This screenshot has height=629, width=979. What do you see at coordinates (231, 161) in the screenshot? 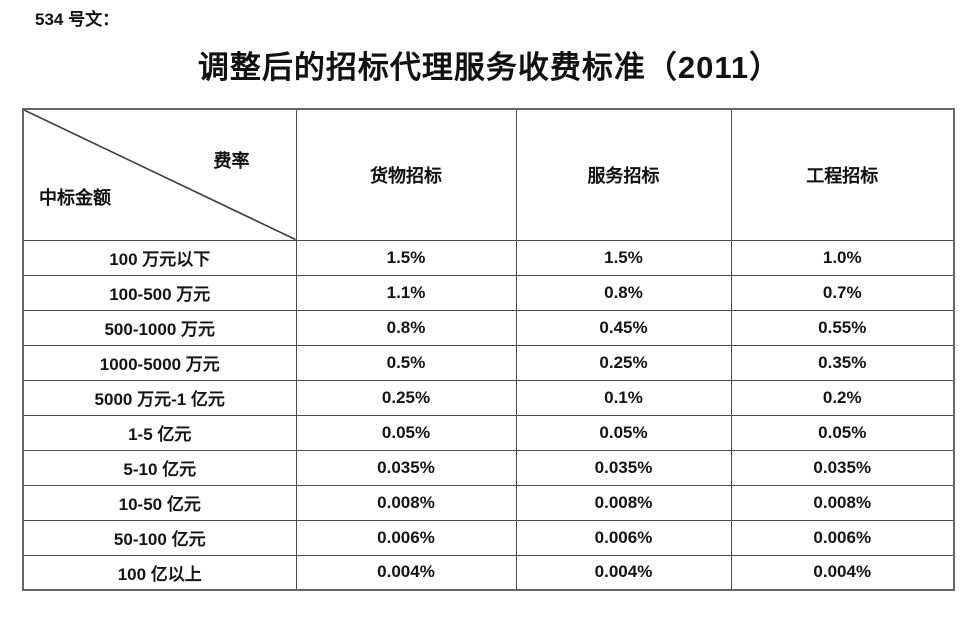
I see `corner-rate-label: 费率` at bounding box center [231, 161].